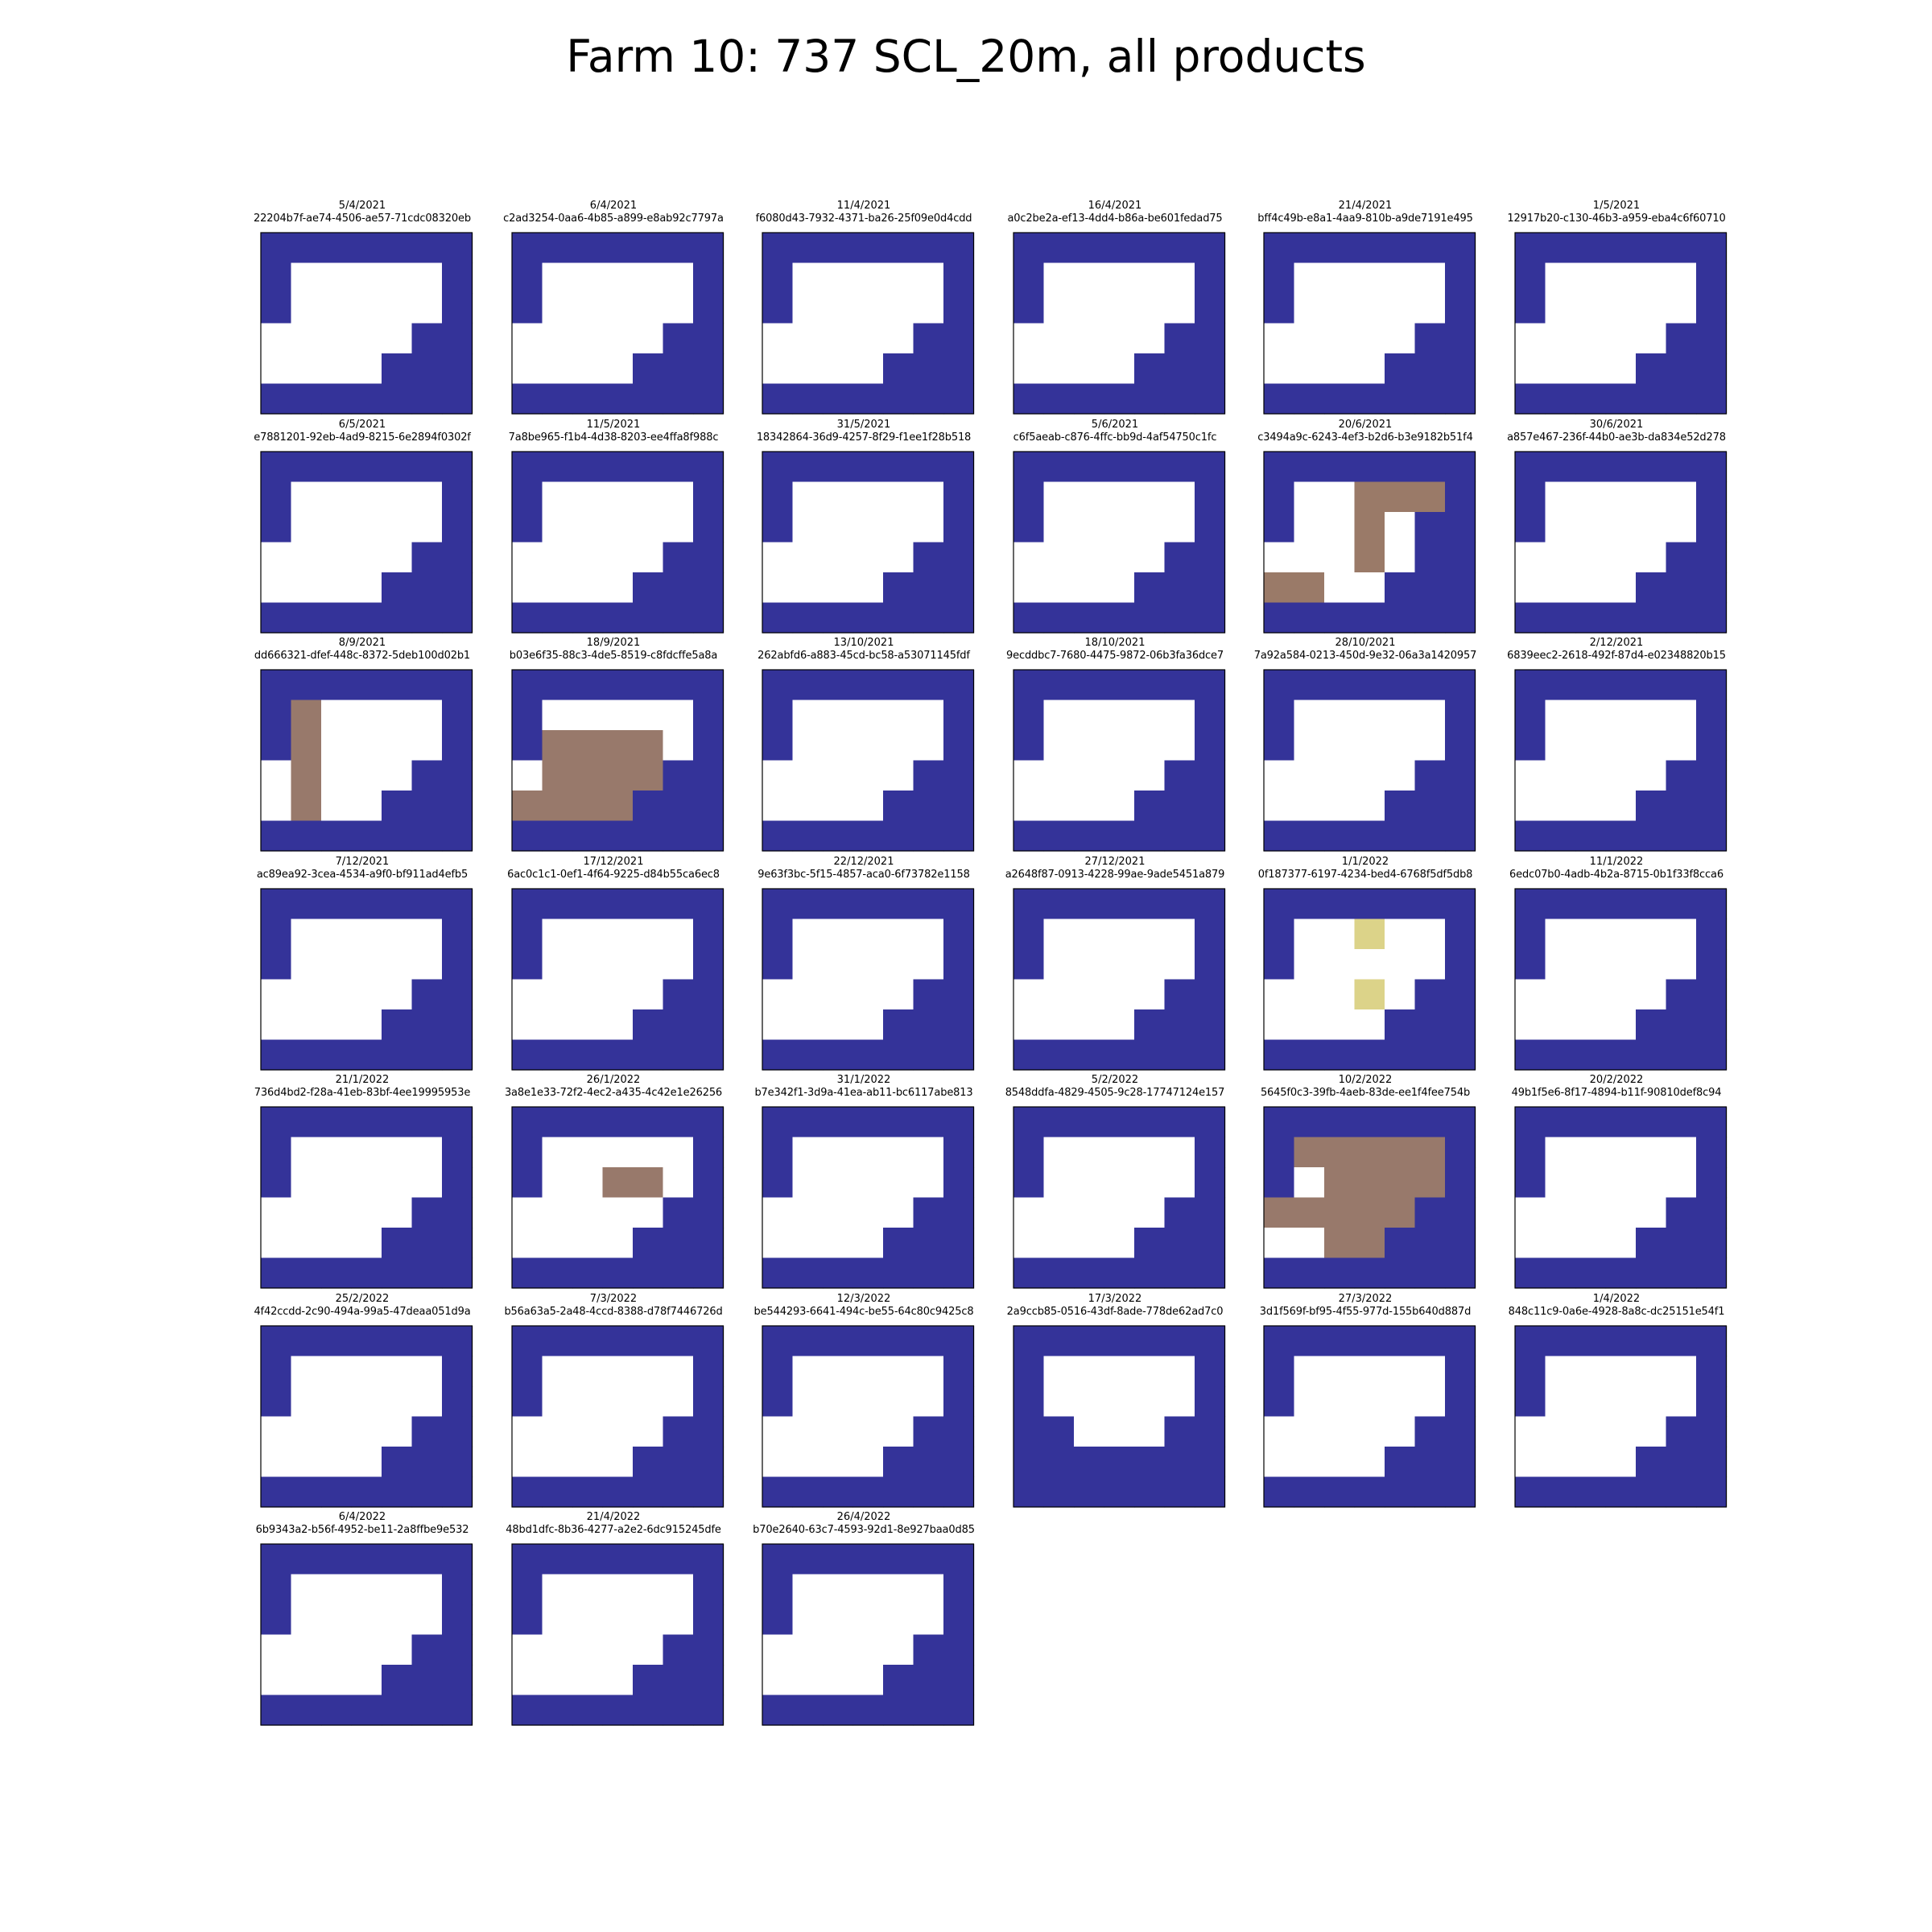 The width and height of the screenshot is (1932, 1932). I want to click on panel-date: 21/4/2021, so click(1365, 206).